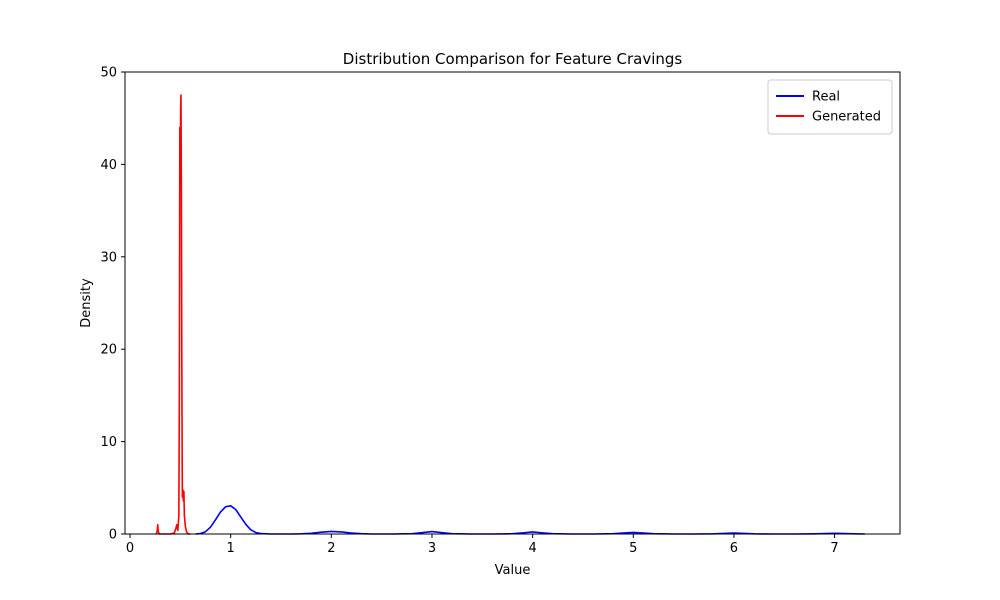 Image resolution: width=1000 pixels, height=600 pixels. I want to click on legend-label-generated: Generated, so click(846, 117).